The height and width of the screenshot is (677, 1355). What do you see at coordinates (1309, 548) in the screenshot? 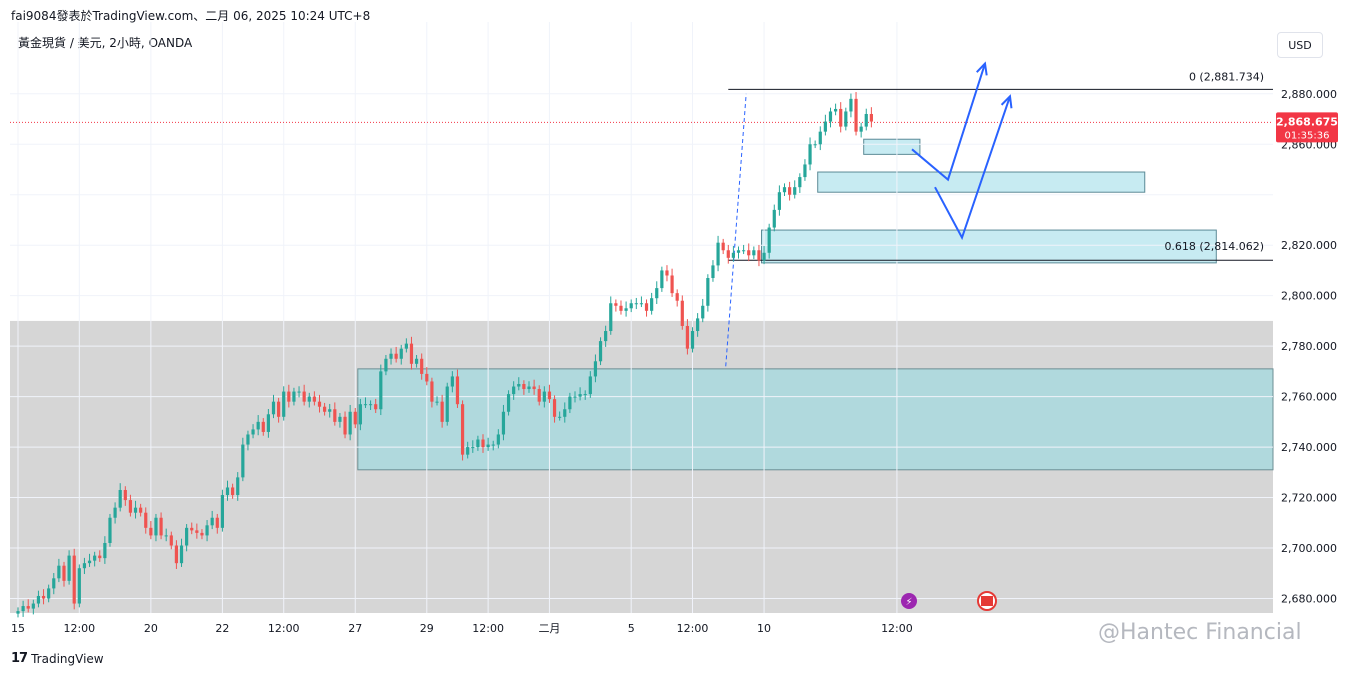
I see `y-axis-tick-label: 2,700.000` at bounding box center [1309, 548].